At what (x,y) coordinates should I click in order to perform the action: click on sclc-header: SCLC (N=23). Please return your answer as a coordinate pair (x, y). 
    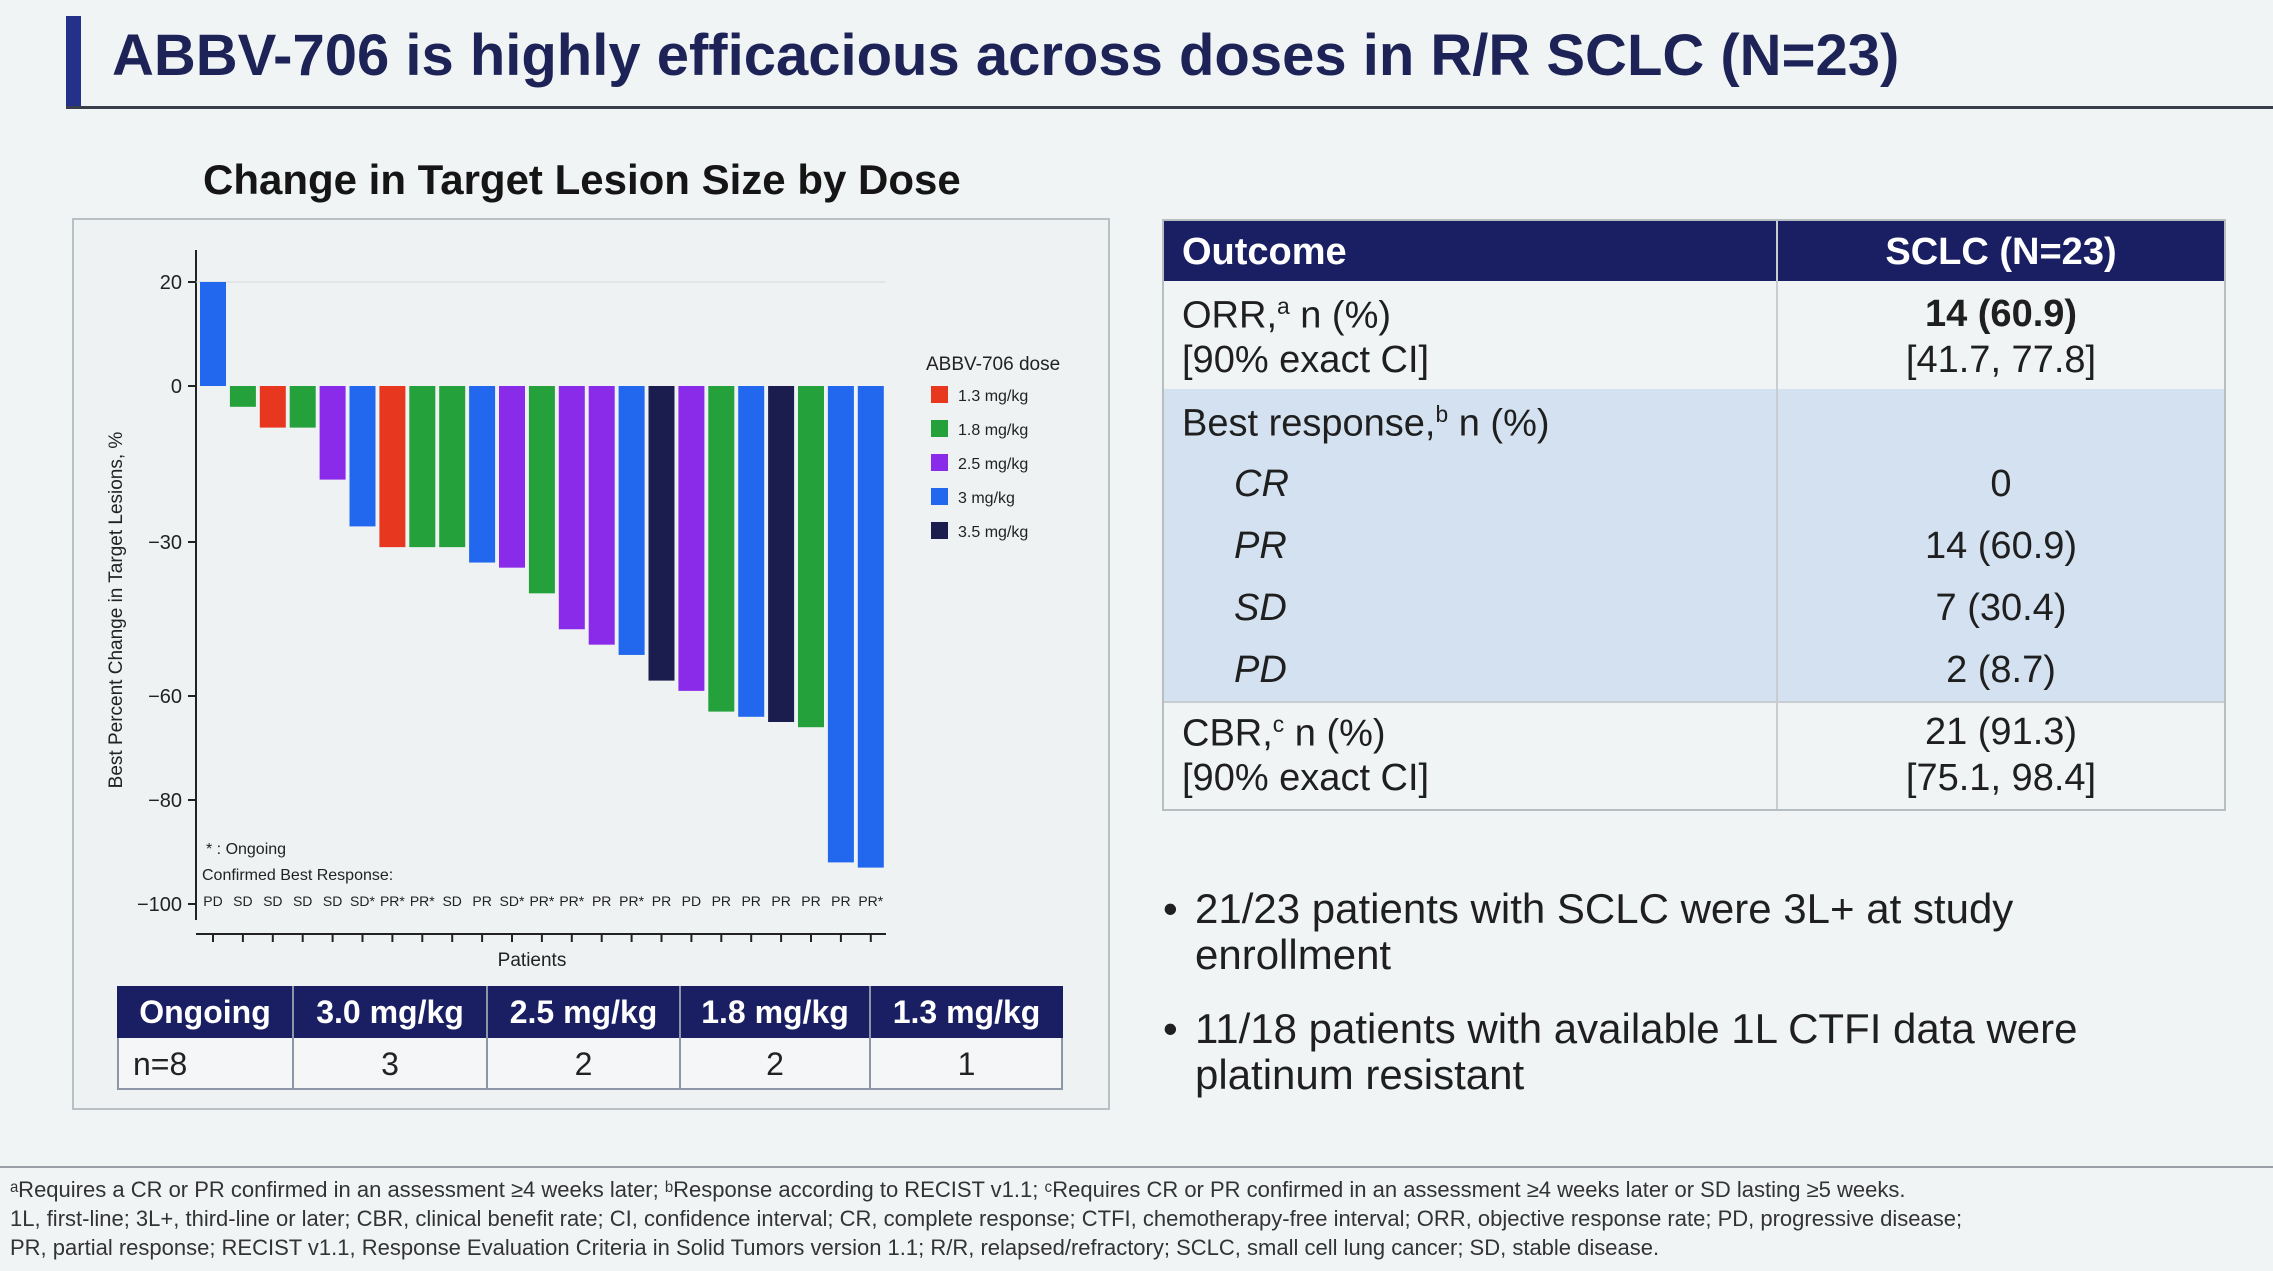
    Looking at the image, I should click on (2001, 252).